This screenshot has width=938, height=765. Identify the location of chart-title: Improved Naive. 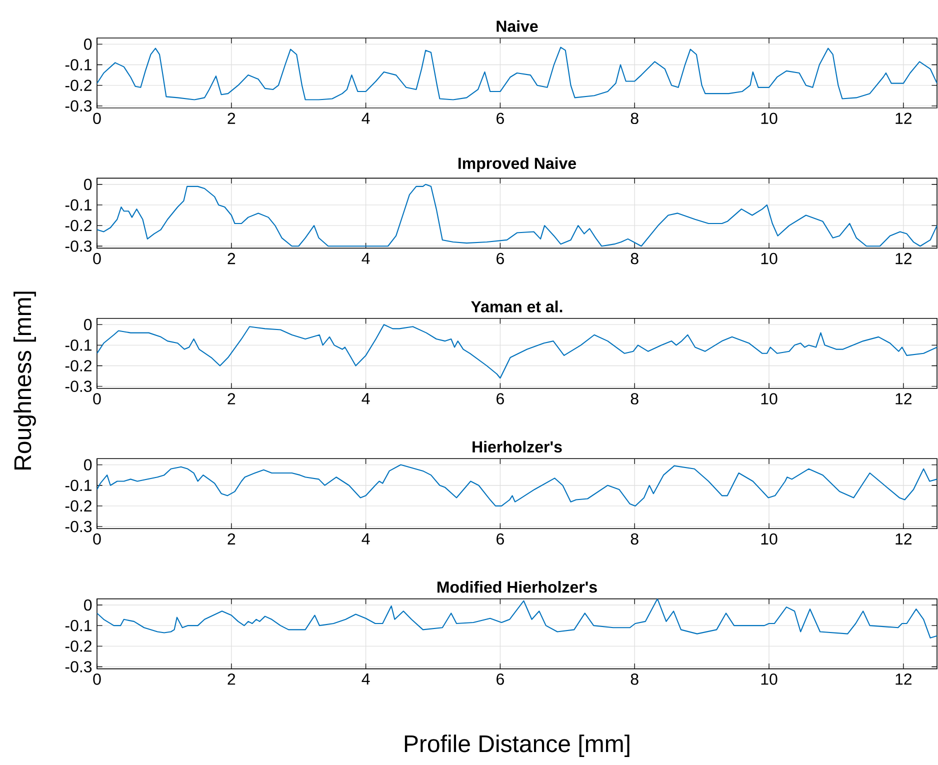
(517, 164).